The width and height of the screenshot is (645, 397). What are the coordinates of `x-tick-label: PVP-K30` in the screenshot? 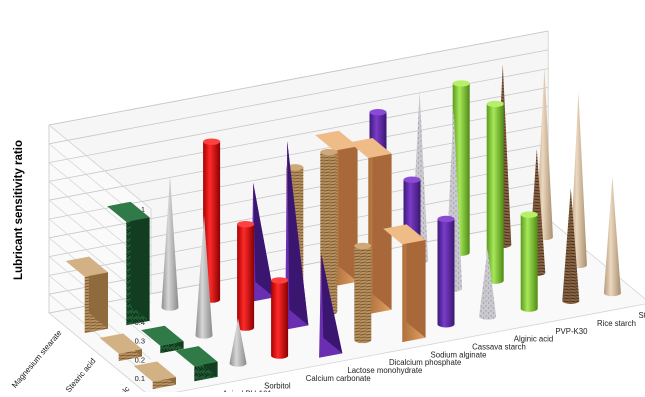 It's located at (571, 331).